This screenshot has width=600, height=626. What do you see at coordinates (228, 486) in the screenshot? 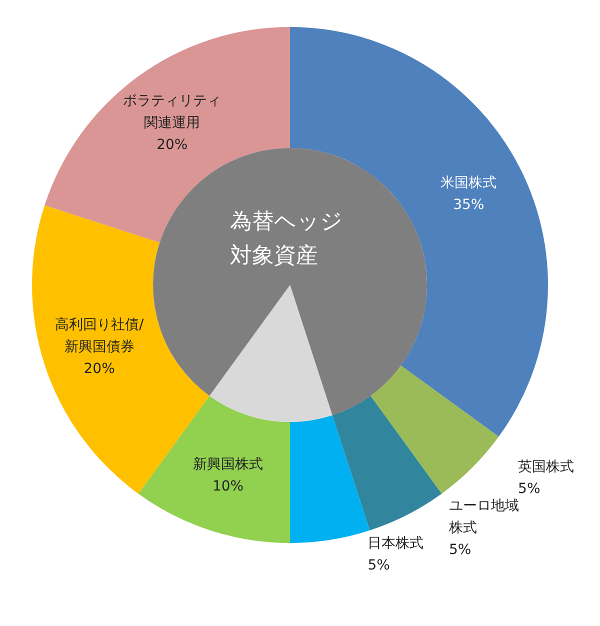
I see `data-label: 10%` at bounding box center [228, 486].